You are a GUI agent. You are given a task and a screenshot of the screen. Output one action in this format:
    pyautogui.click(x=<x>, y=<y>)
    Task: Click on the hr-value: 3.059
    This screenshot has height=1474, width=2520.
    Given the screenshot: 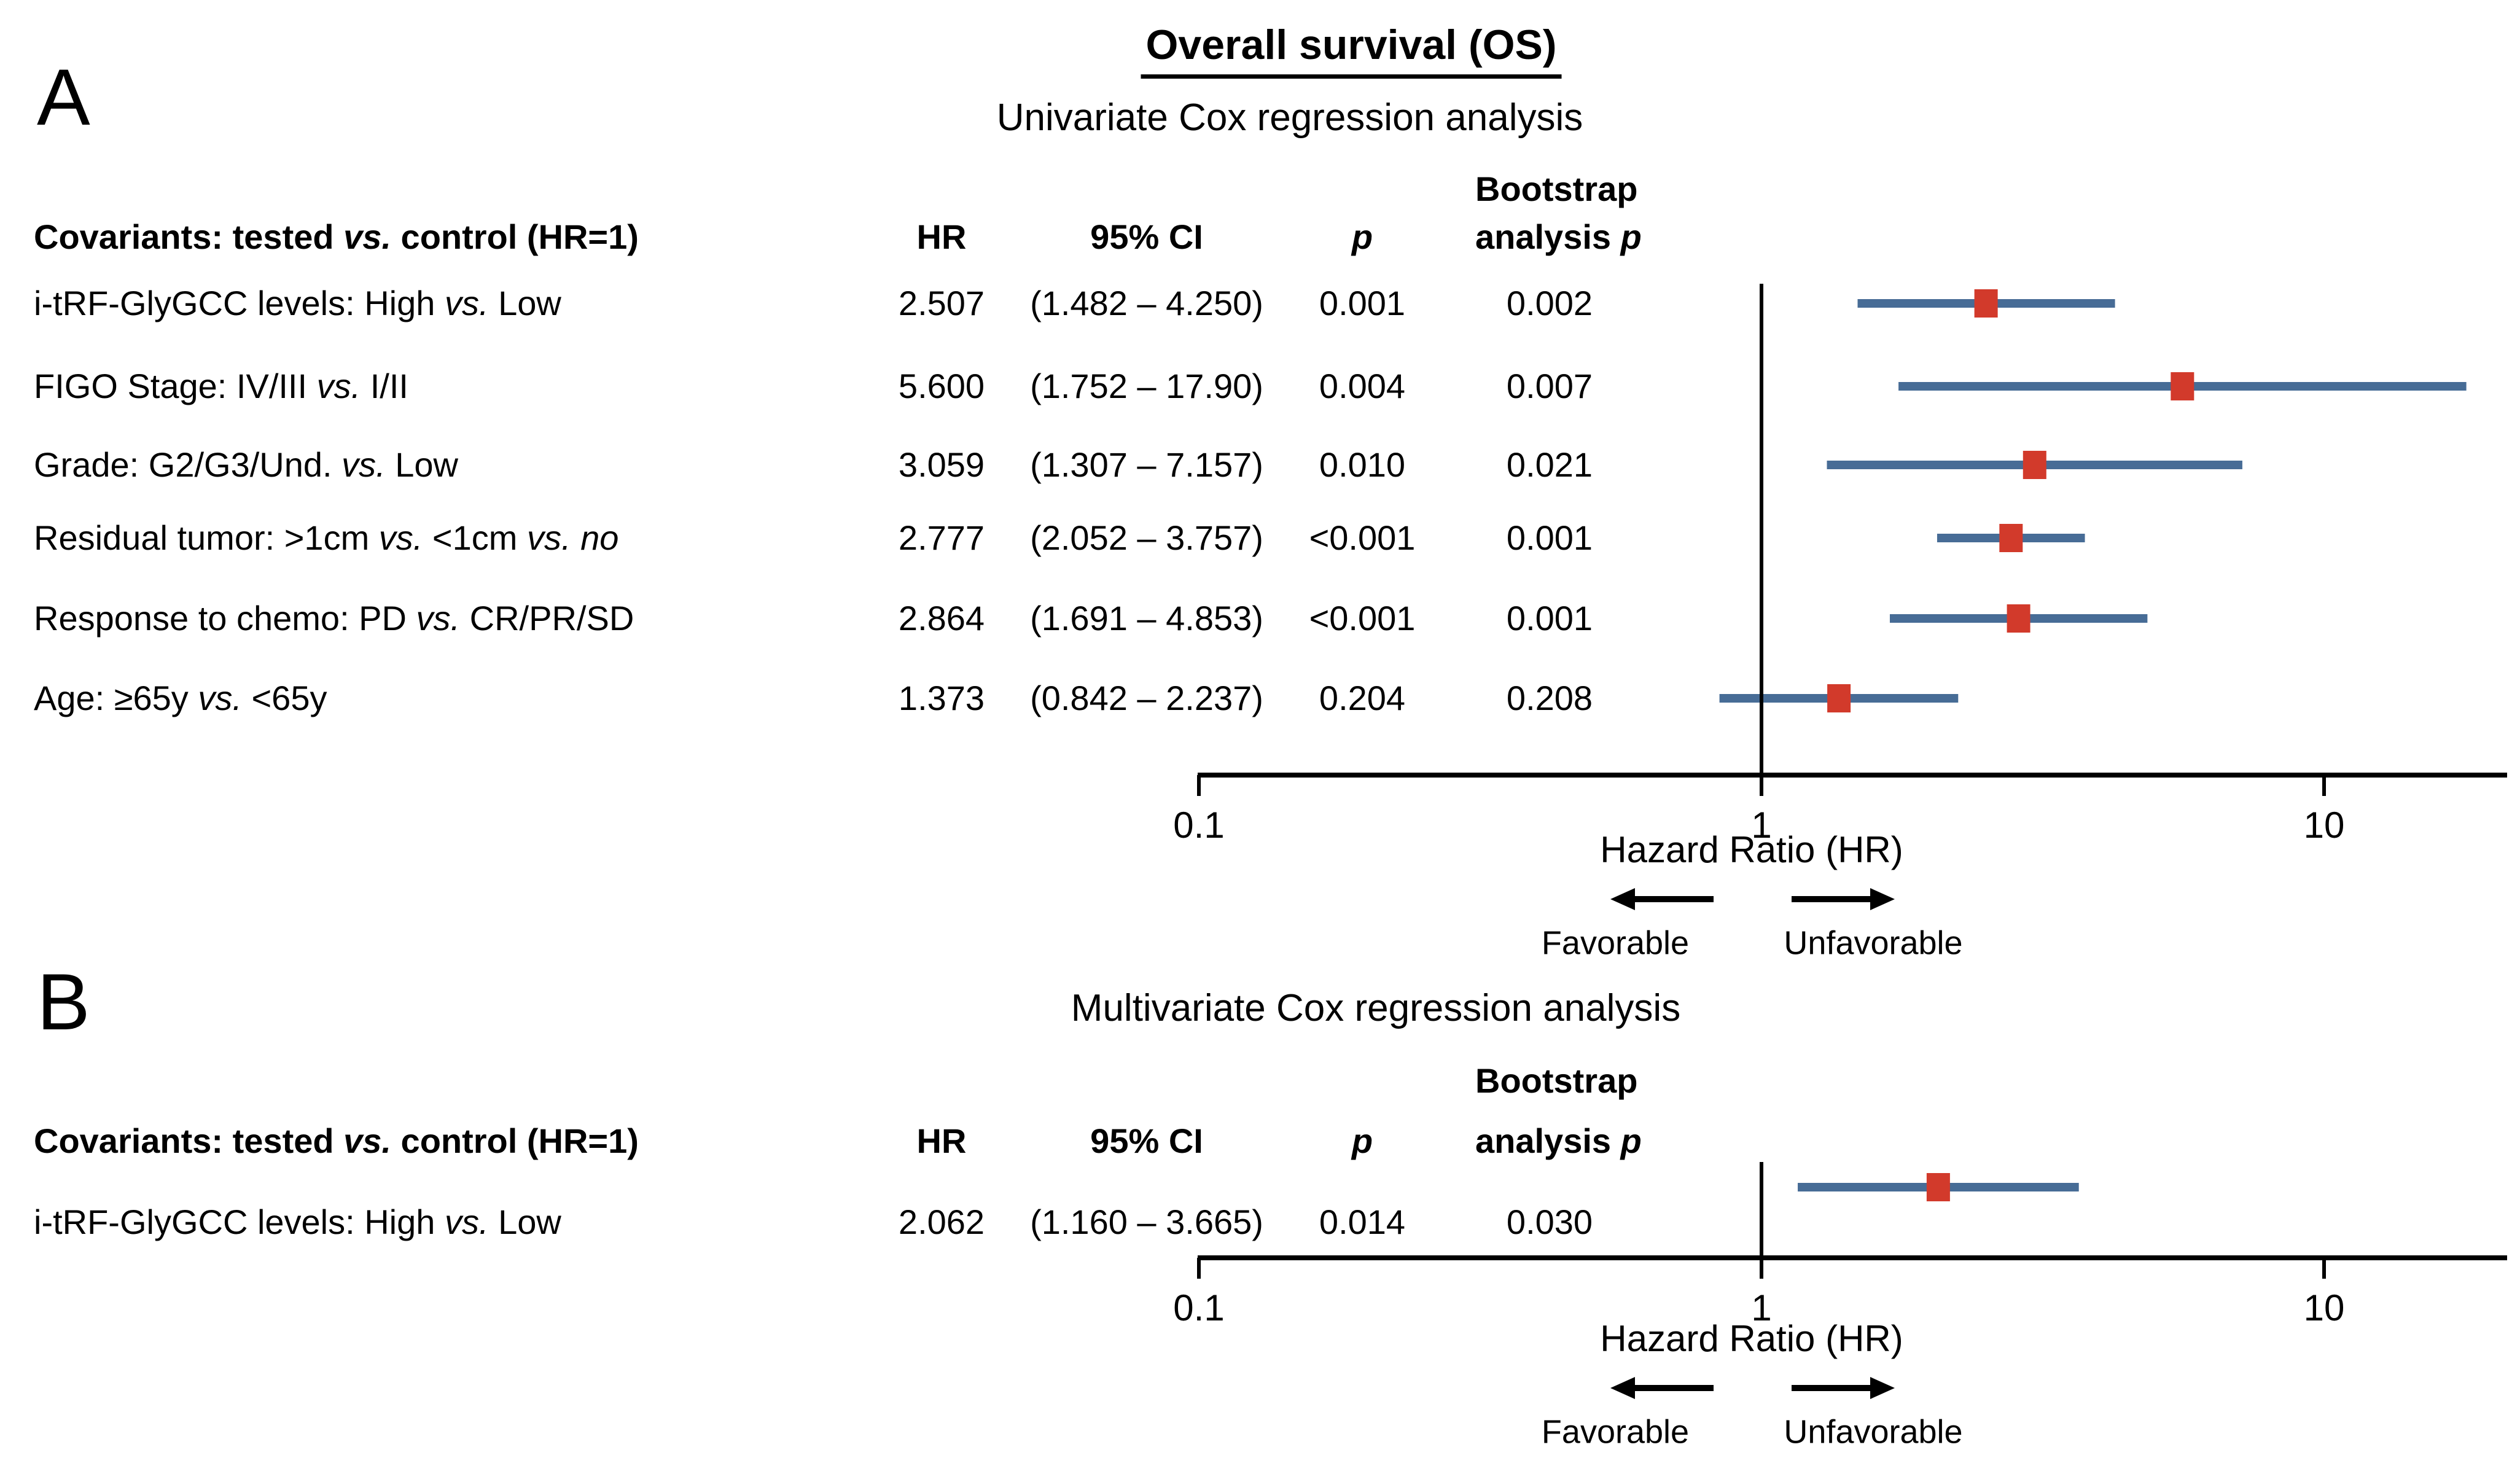 What is the action you would take?
    pyautogui.click(x=941, y=465)
    